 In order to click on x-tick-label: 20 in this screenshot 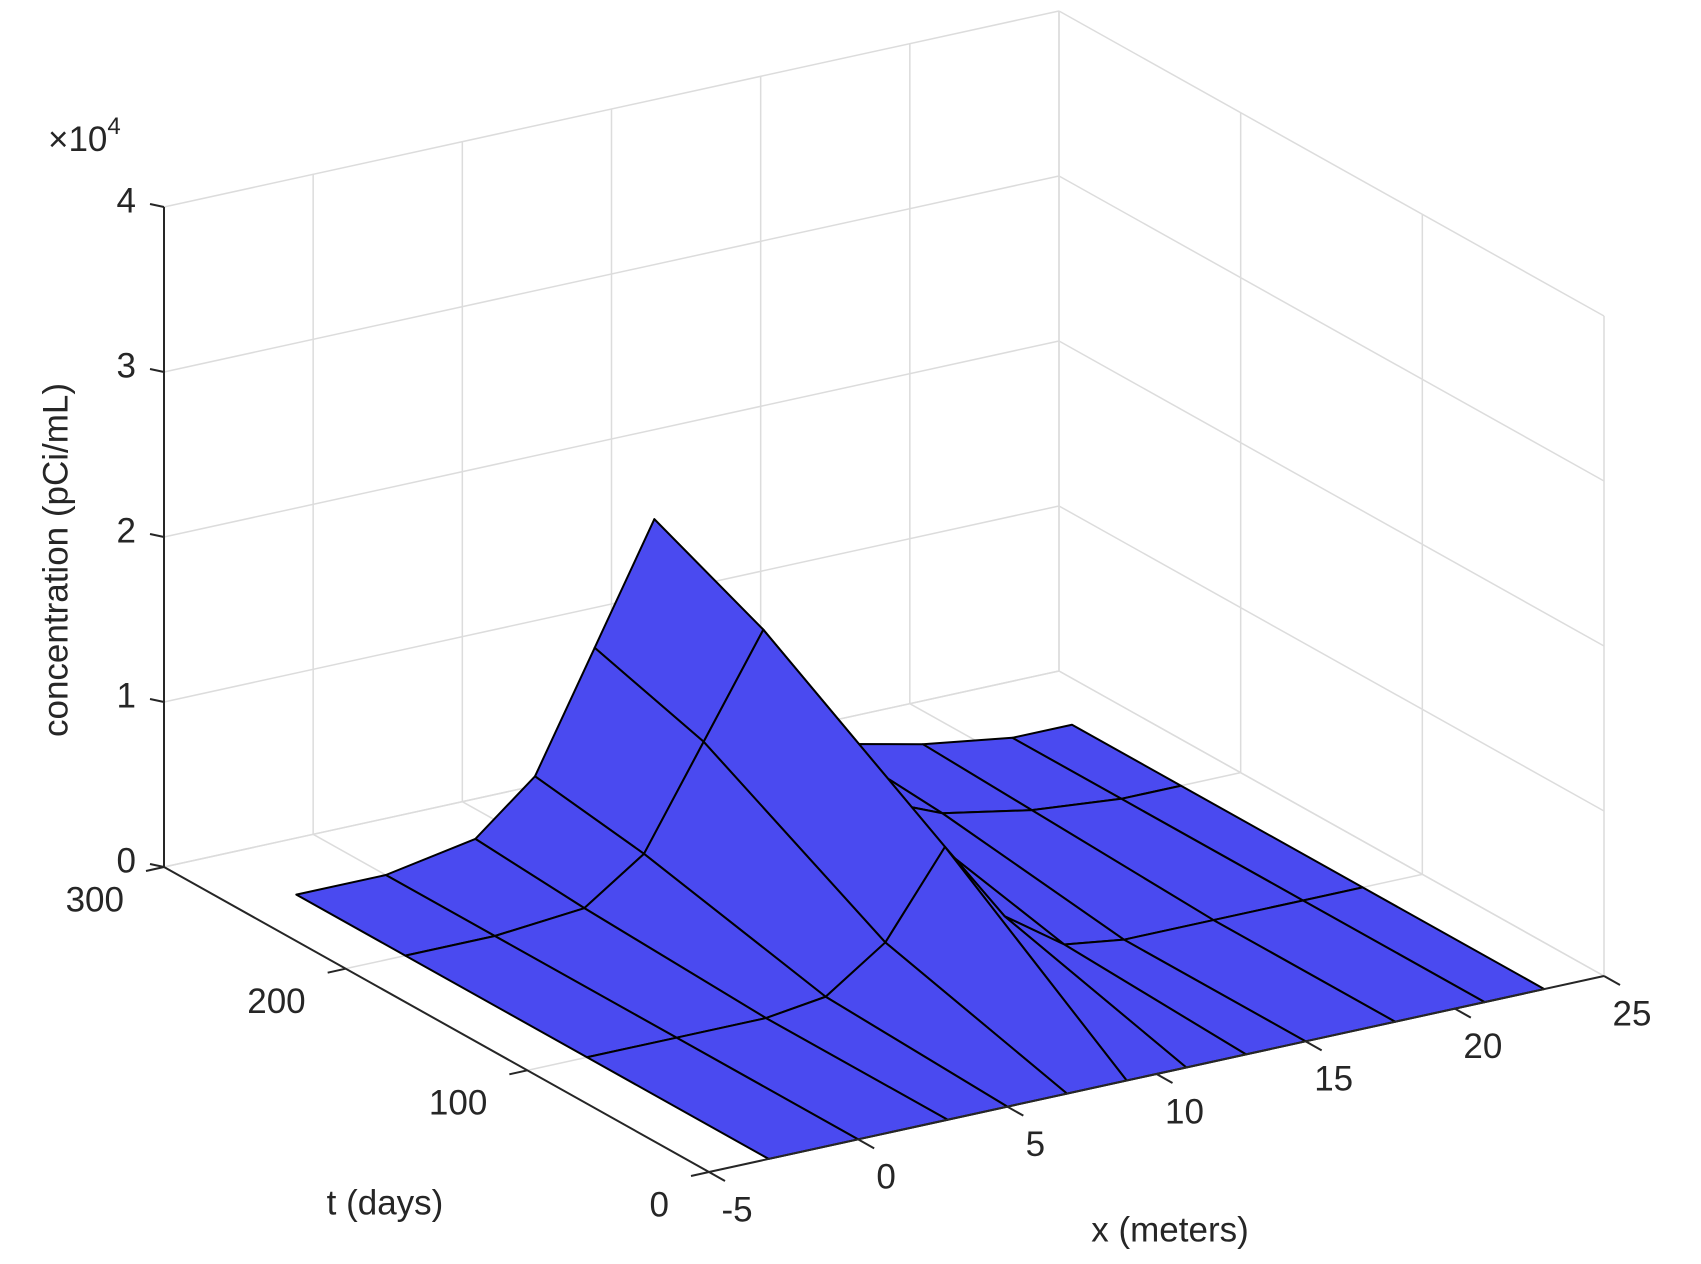, I will do `click(1482, 1046)`.